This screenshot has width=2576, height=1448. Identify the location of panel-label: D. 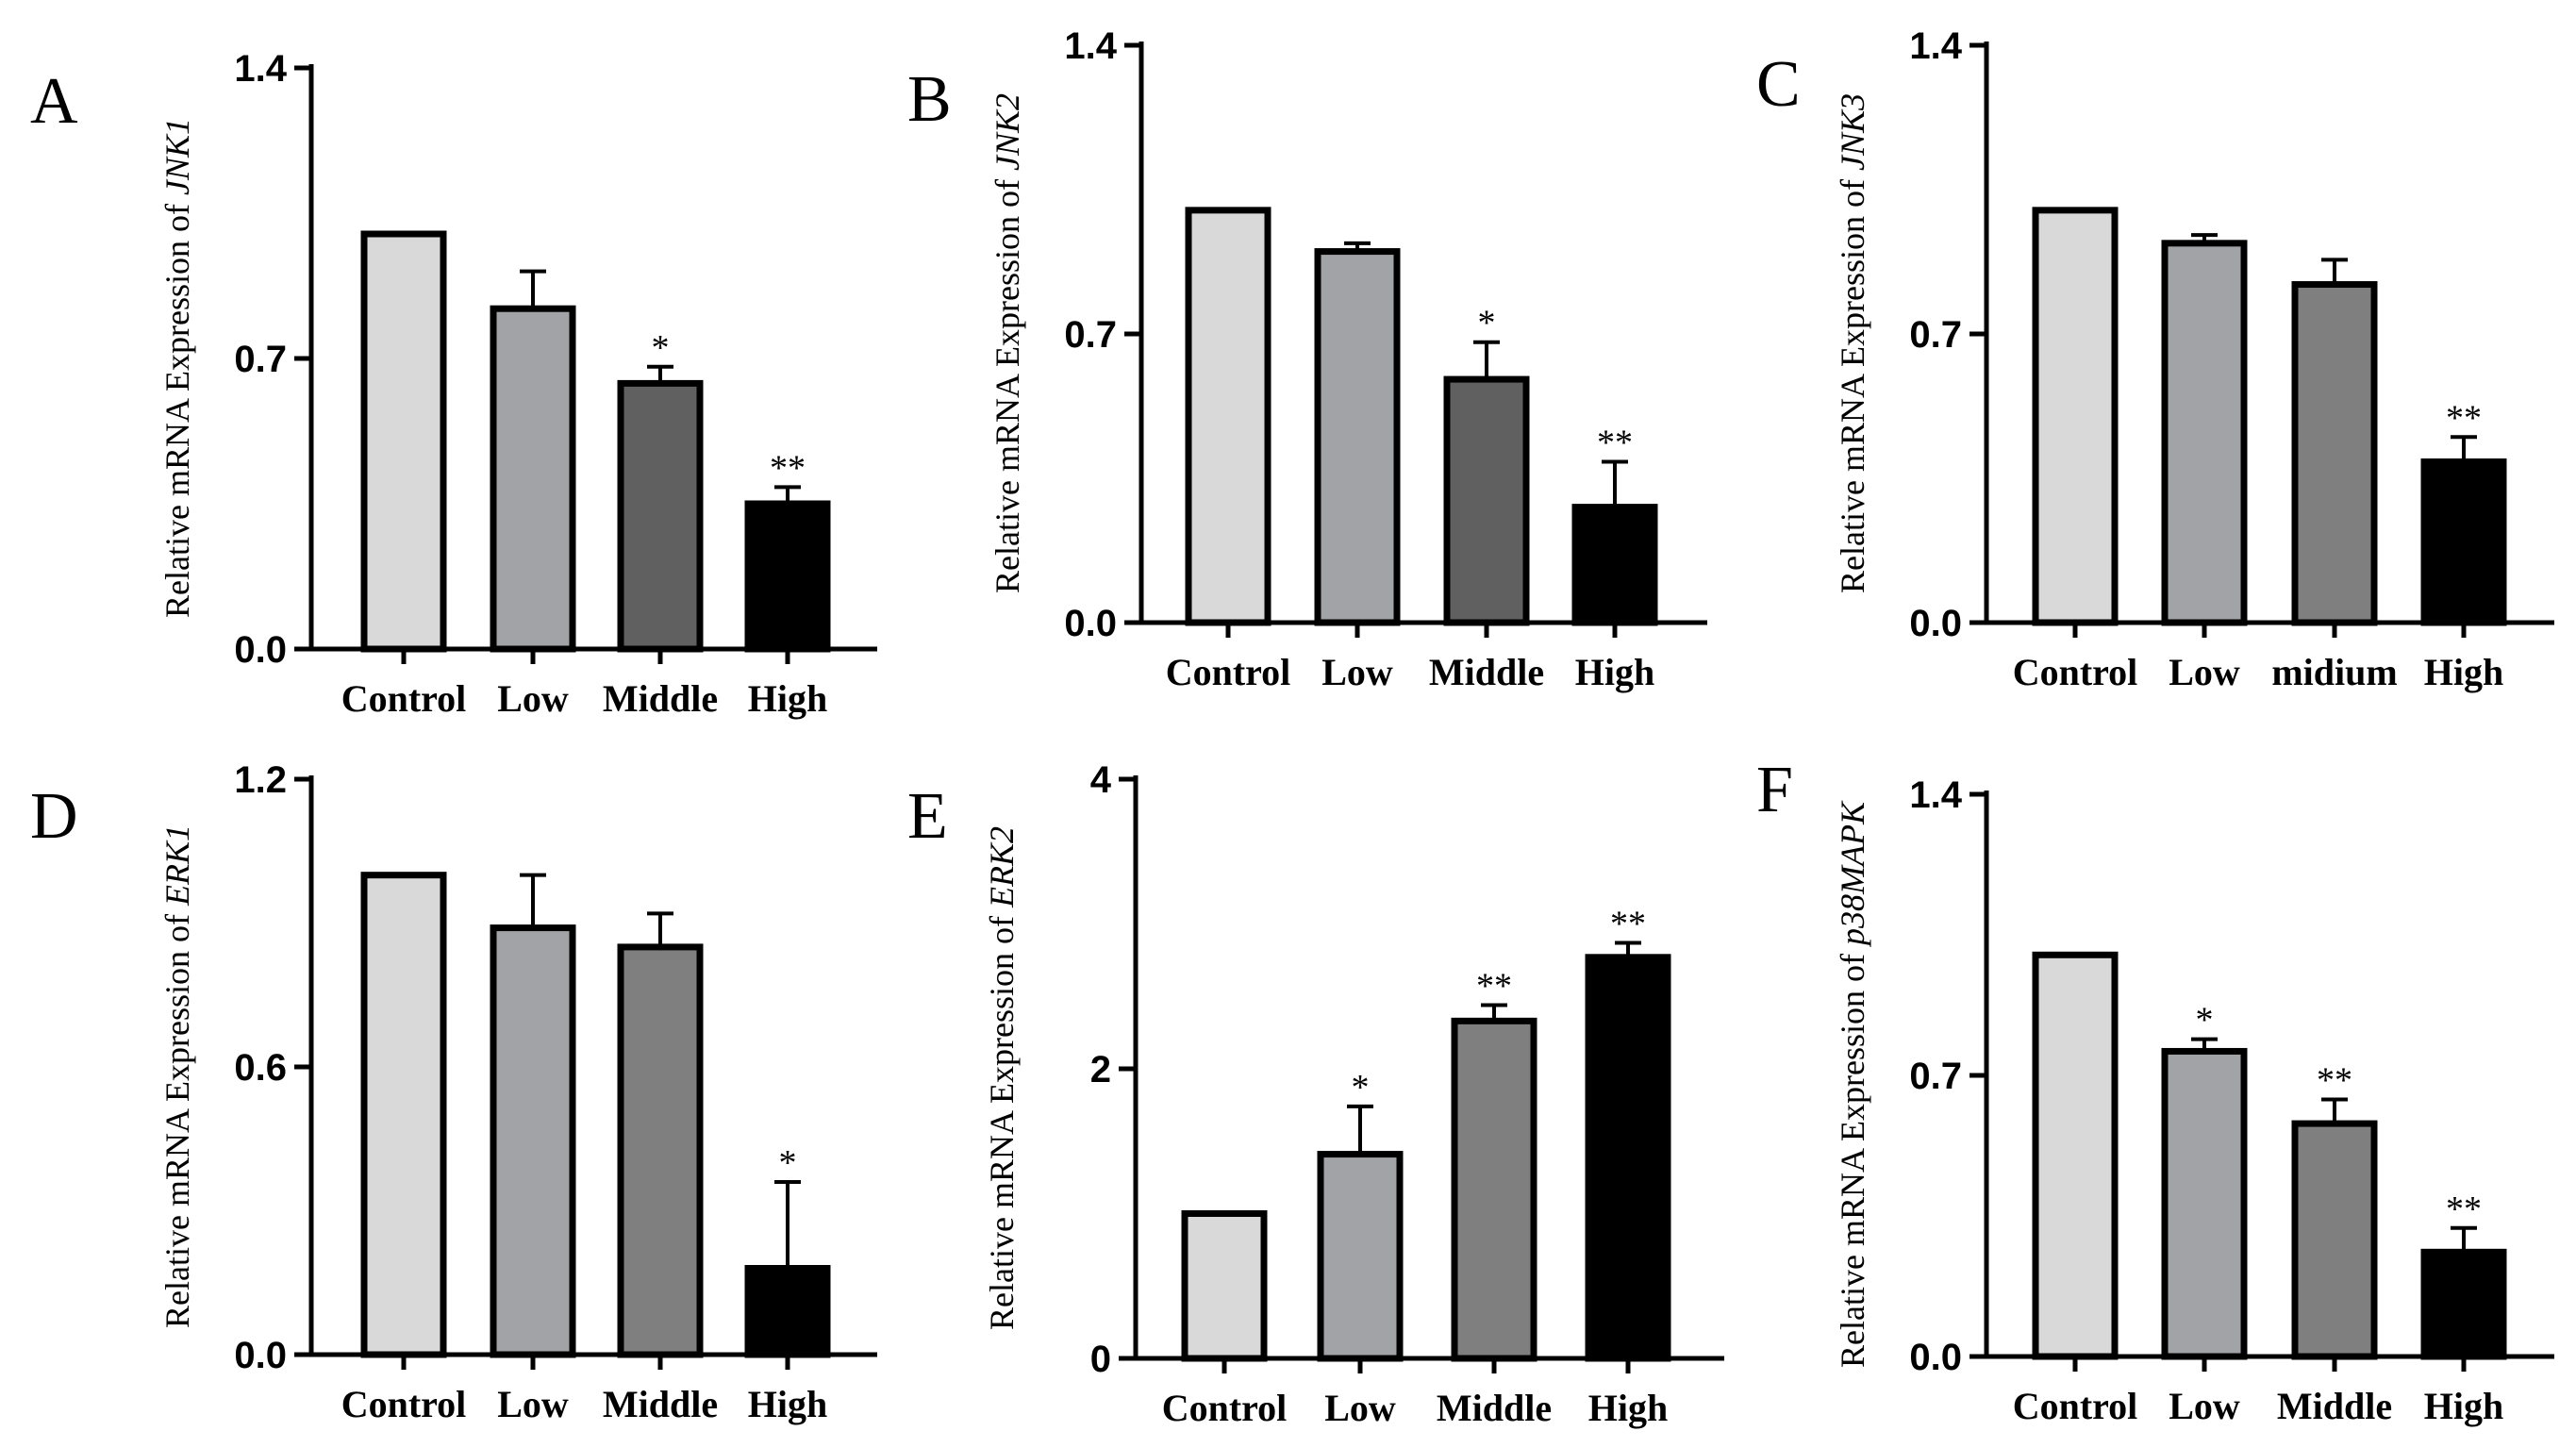
(54, 816).